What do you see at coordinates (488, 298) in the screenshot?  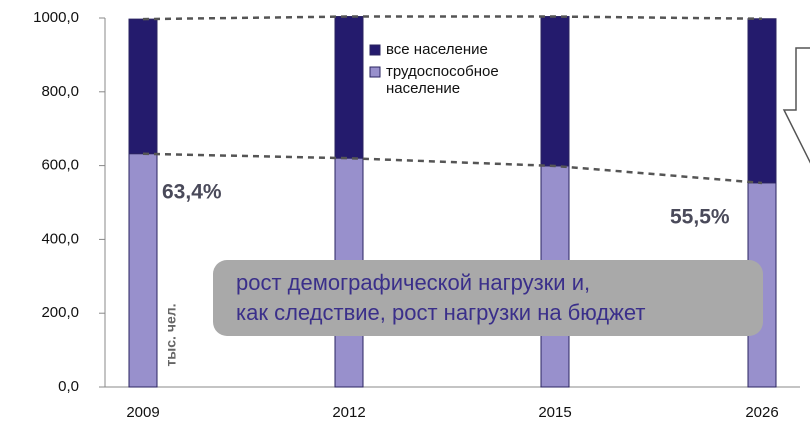 I see `note-box` at bounding box center [488, 298].